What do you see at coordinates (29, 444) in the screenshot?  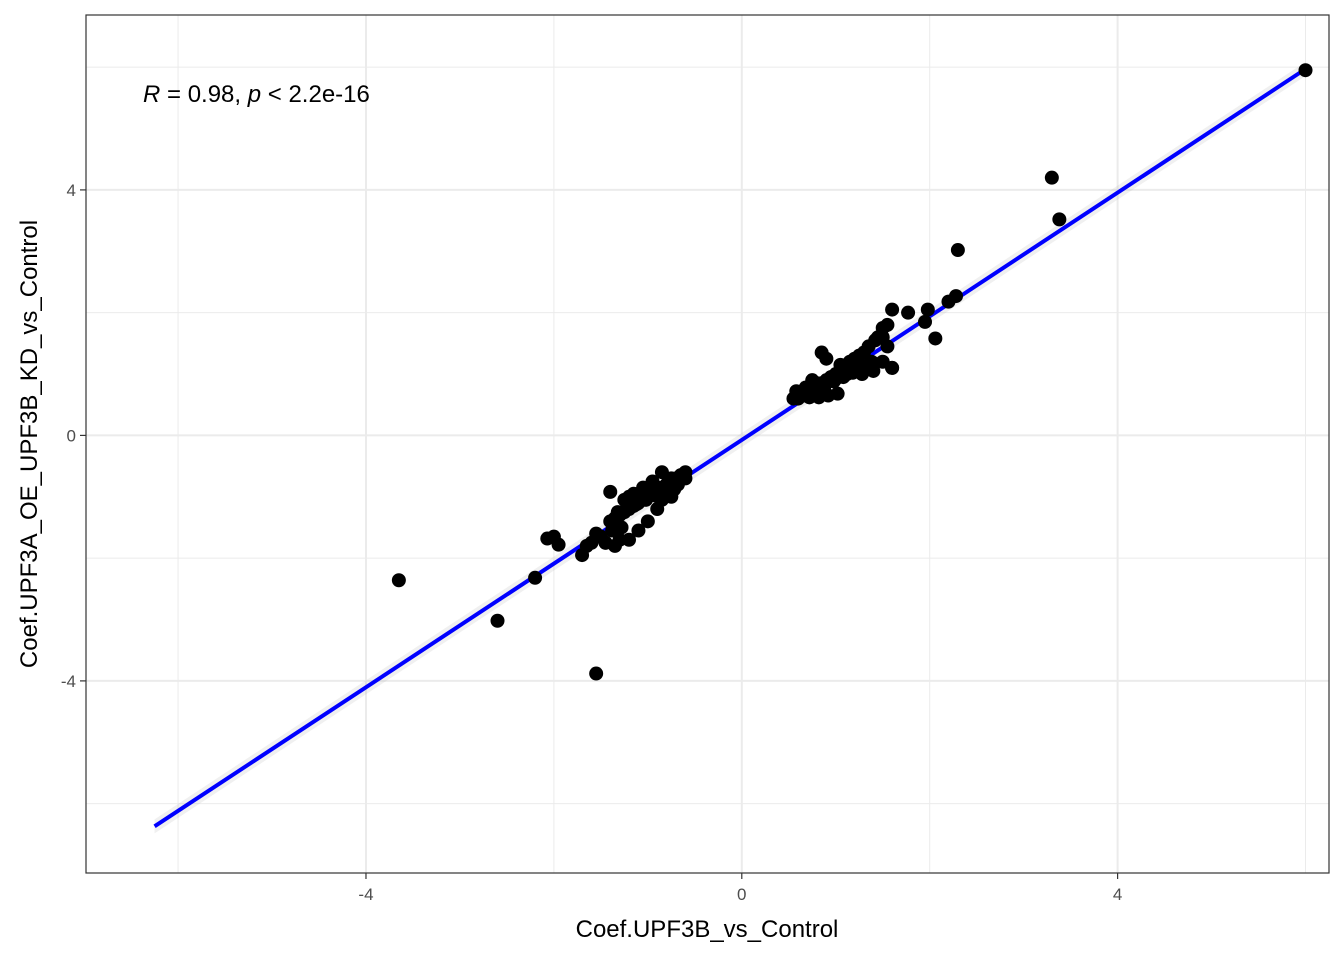 I see `y-axis-title: Coef.UPF3A_OE_UPF3B_KD_vs_Control` at bounding box center [29, 444].